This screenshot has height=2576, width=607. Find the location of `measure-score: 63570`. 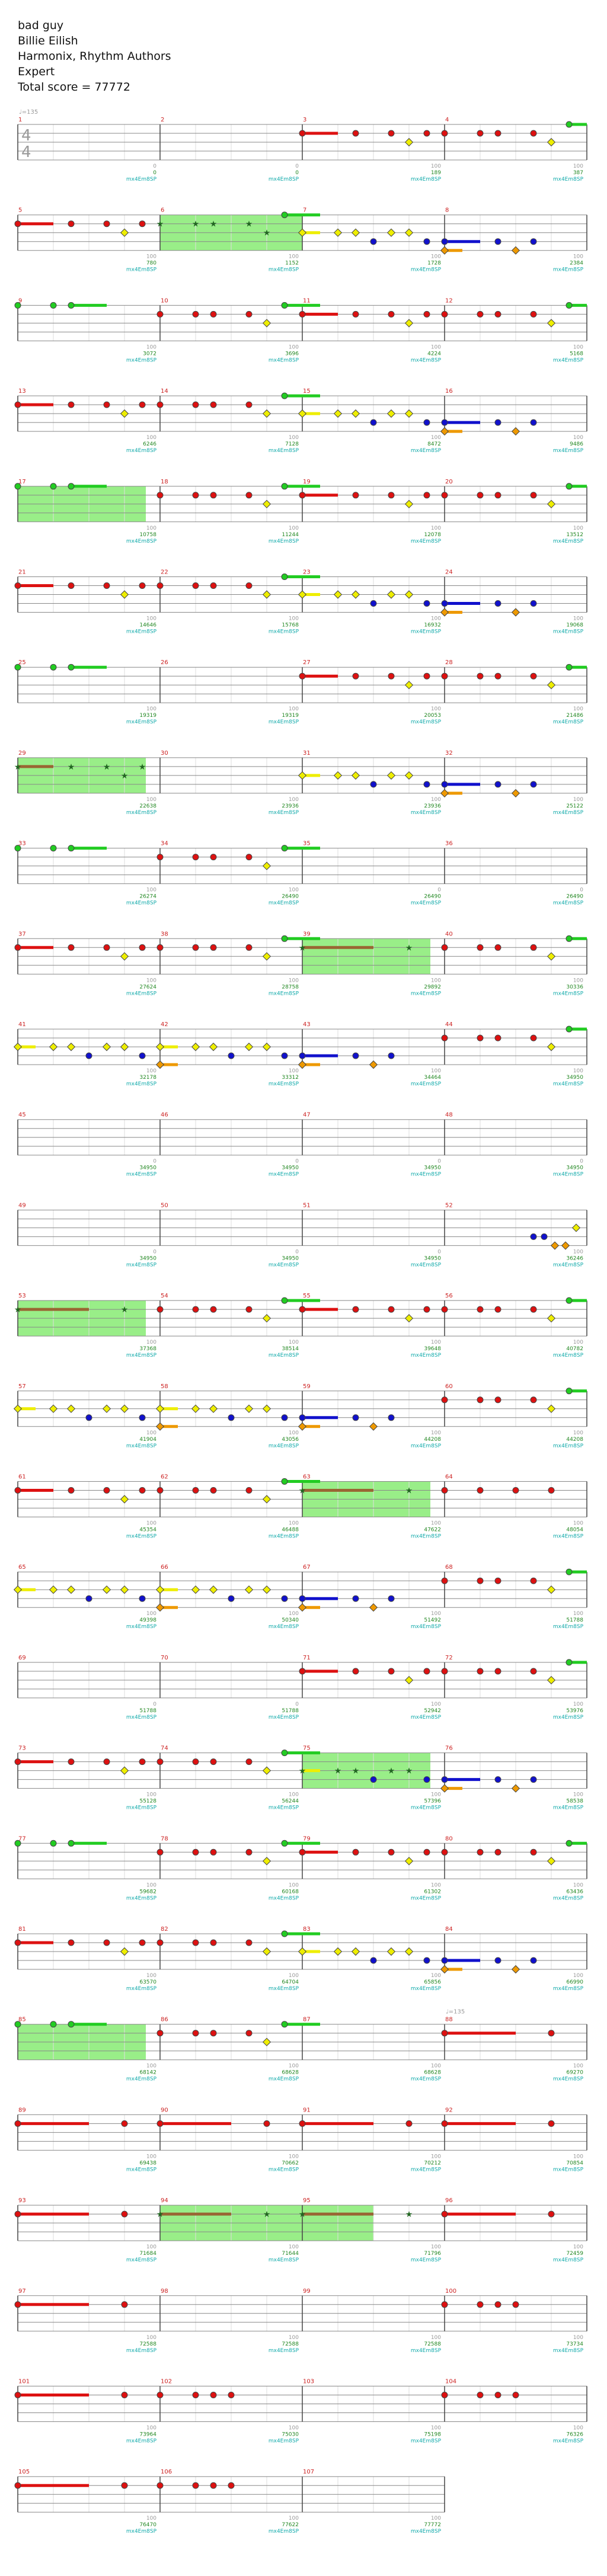

measure-score: 63570 is located at coordinates (147, 1982).